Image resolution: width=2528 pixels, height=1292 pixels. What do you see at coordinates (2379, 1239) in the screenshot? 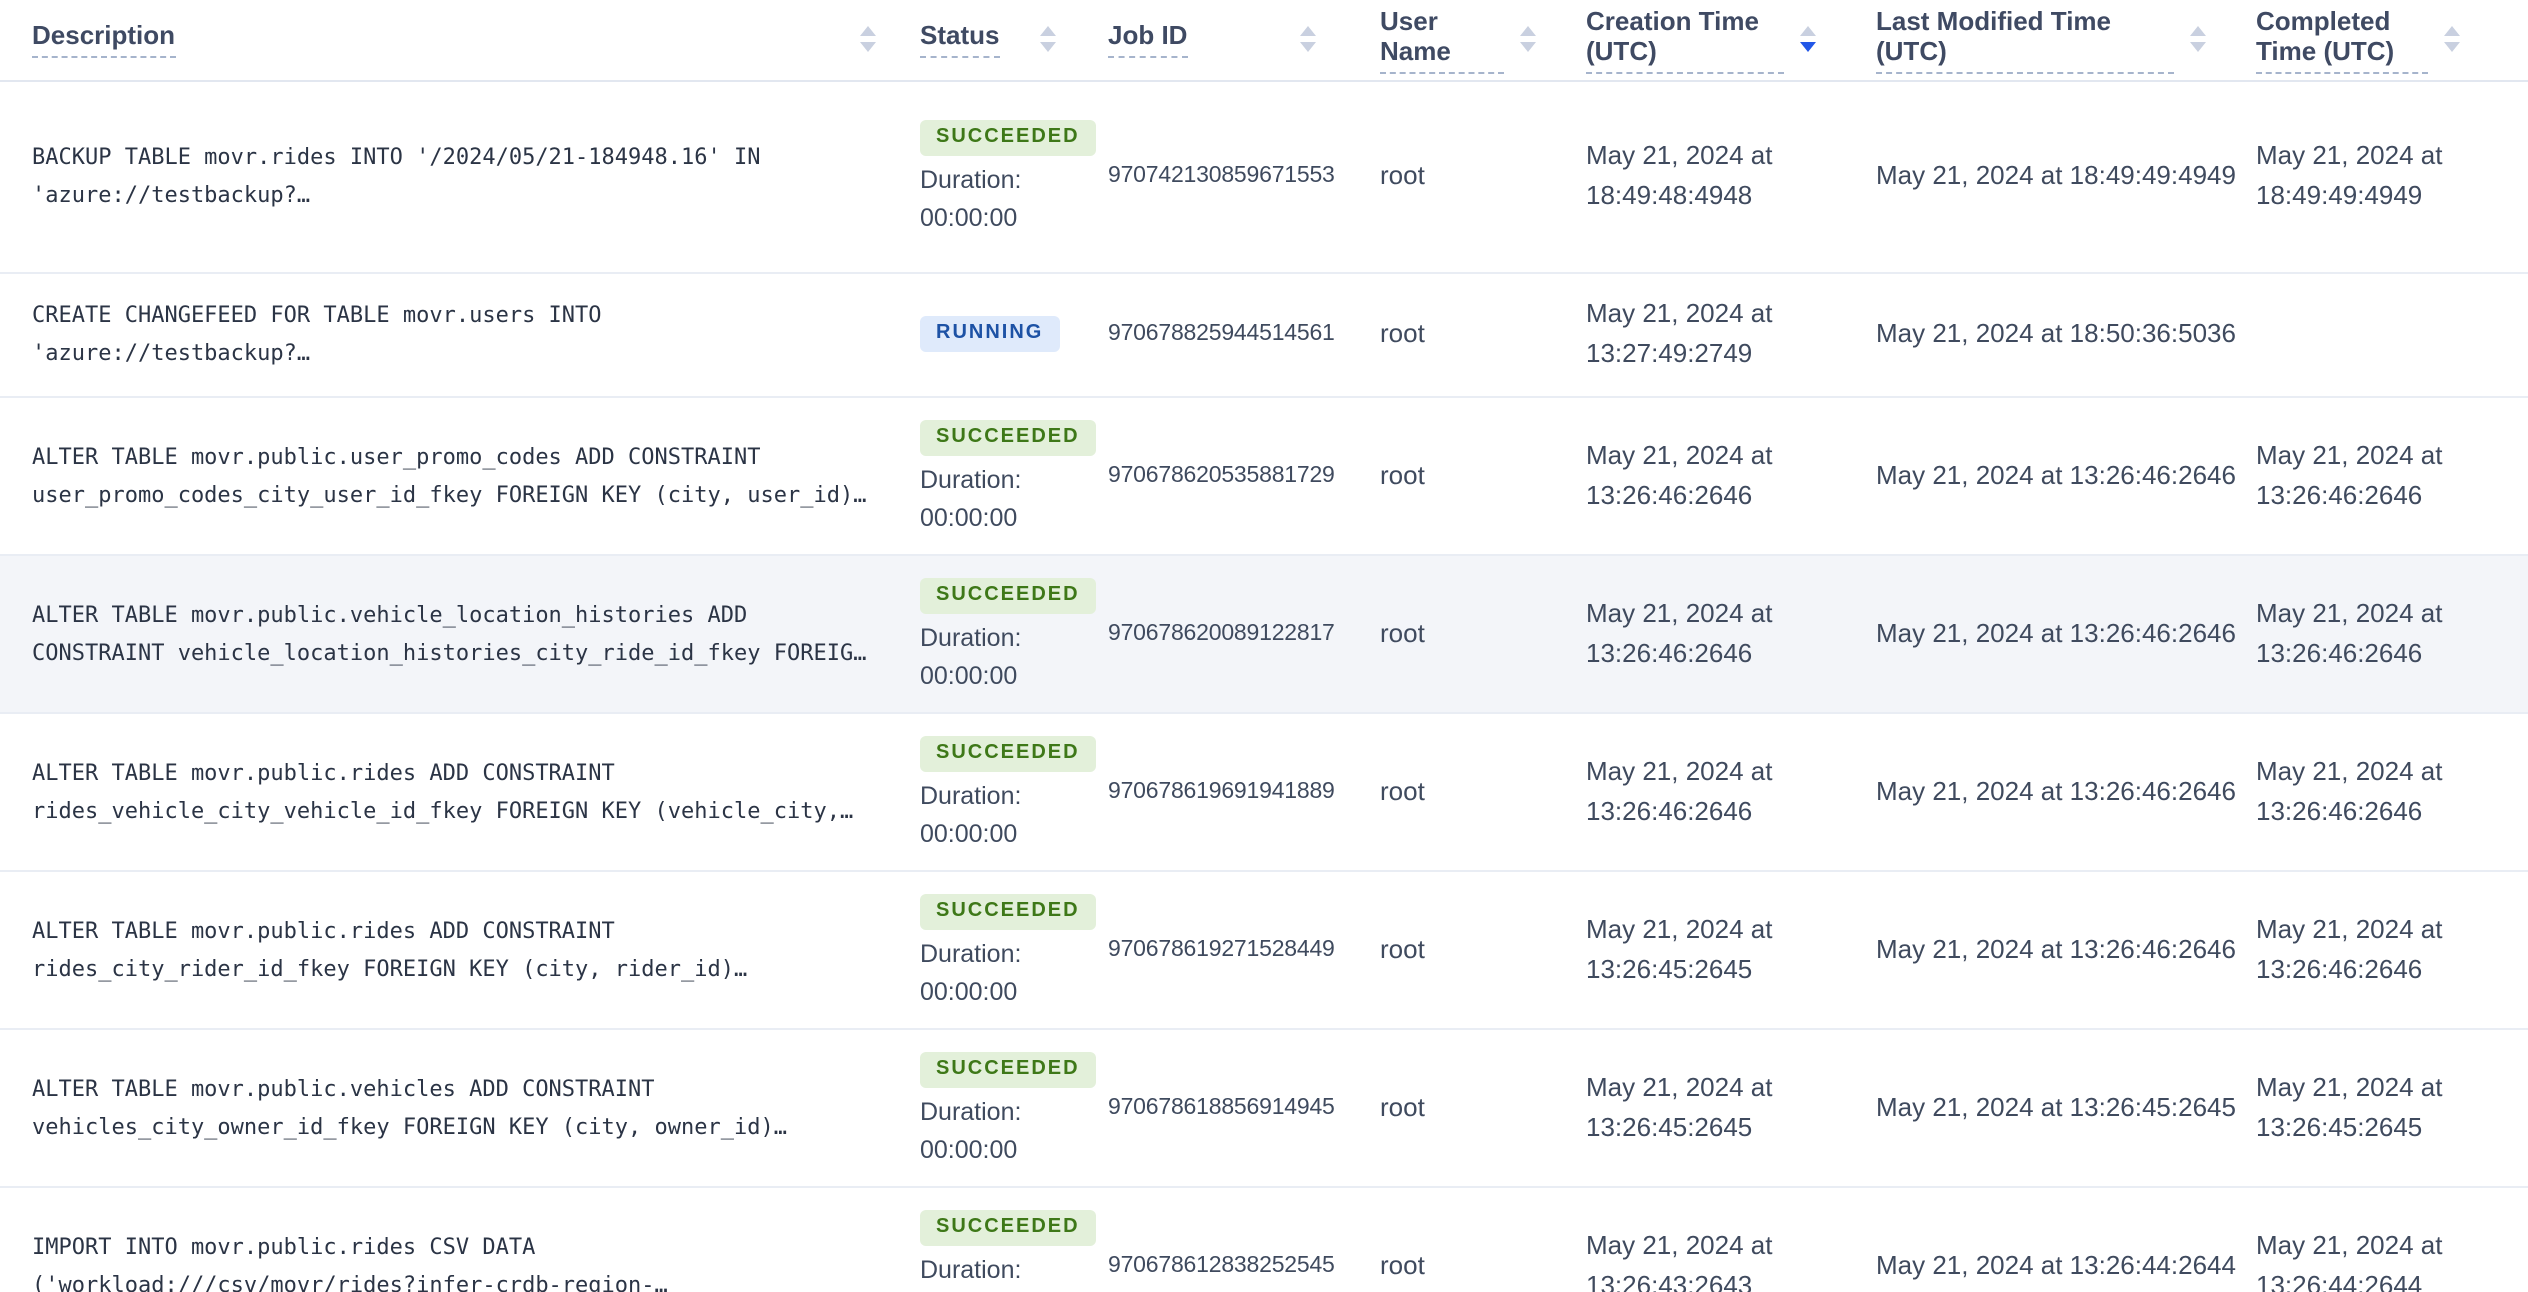
I see `completed-time: May 21, 2024 at 13:26:44:2644` at bounding box center [2379, 1239].